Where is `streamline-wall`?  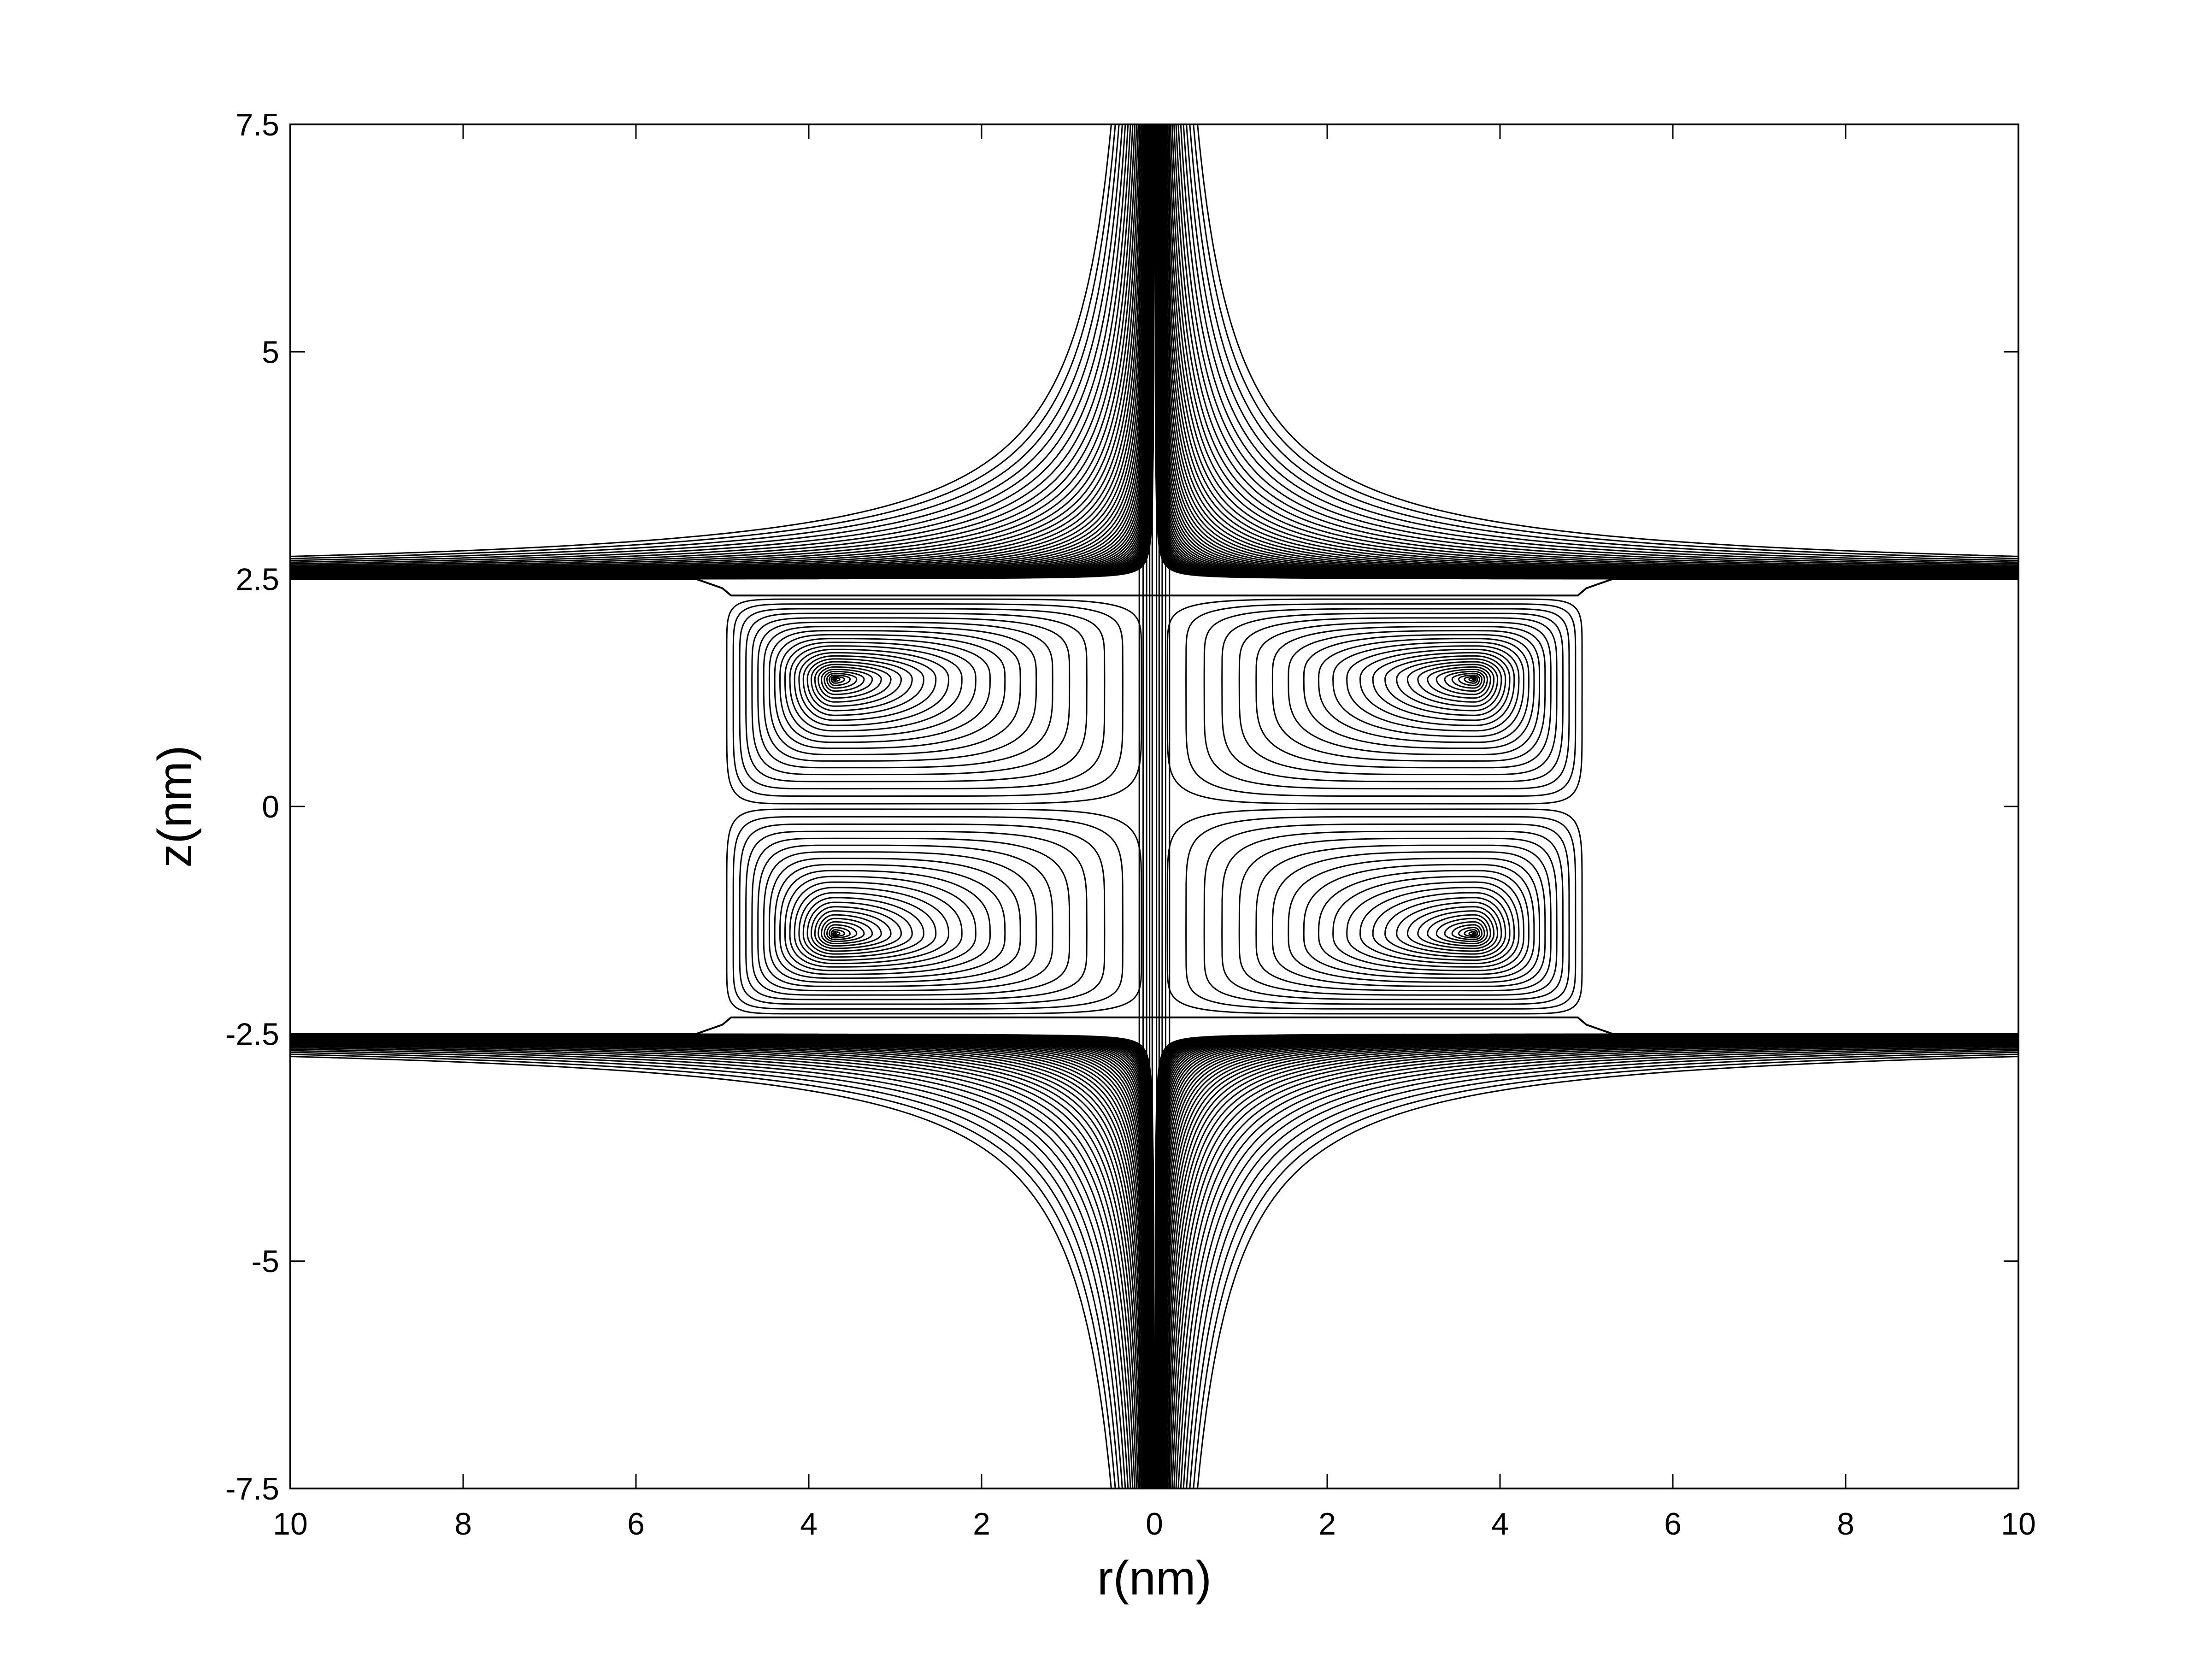 streamline-wall is located at coordinates (1154, 587).